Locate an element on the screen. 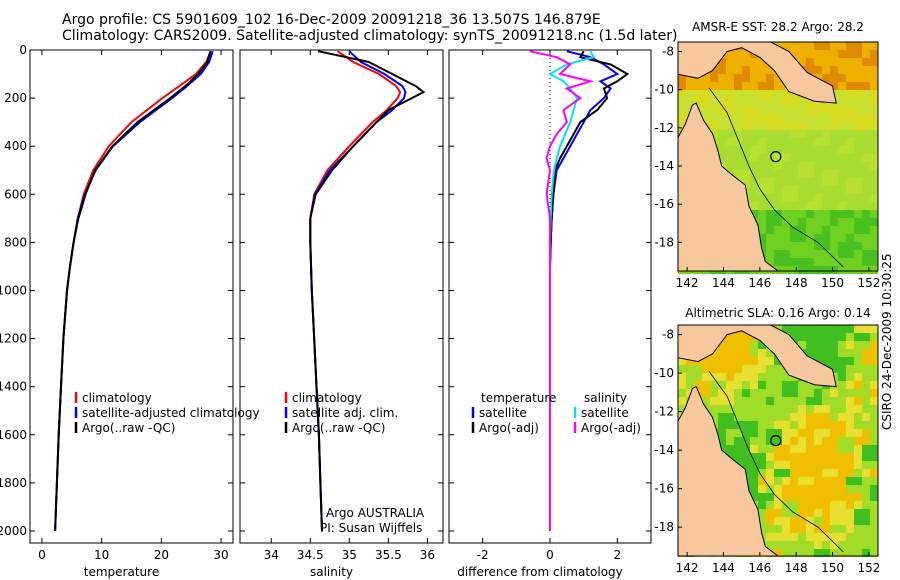 The image size is (900, 580). map-y-tick-label: -14 is located at coordinates (664, 450).